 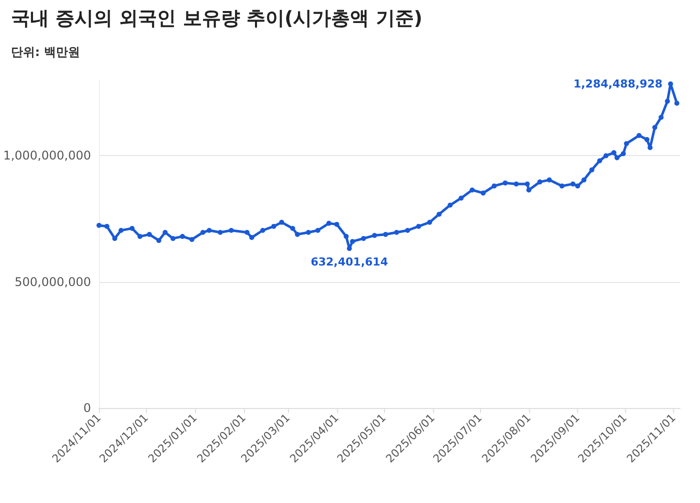 I want to click on y-tick-label: 500,000,000, so click(x=52, y=281).